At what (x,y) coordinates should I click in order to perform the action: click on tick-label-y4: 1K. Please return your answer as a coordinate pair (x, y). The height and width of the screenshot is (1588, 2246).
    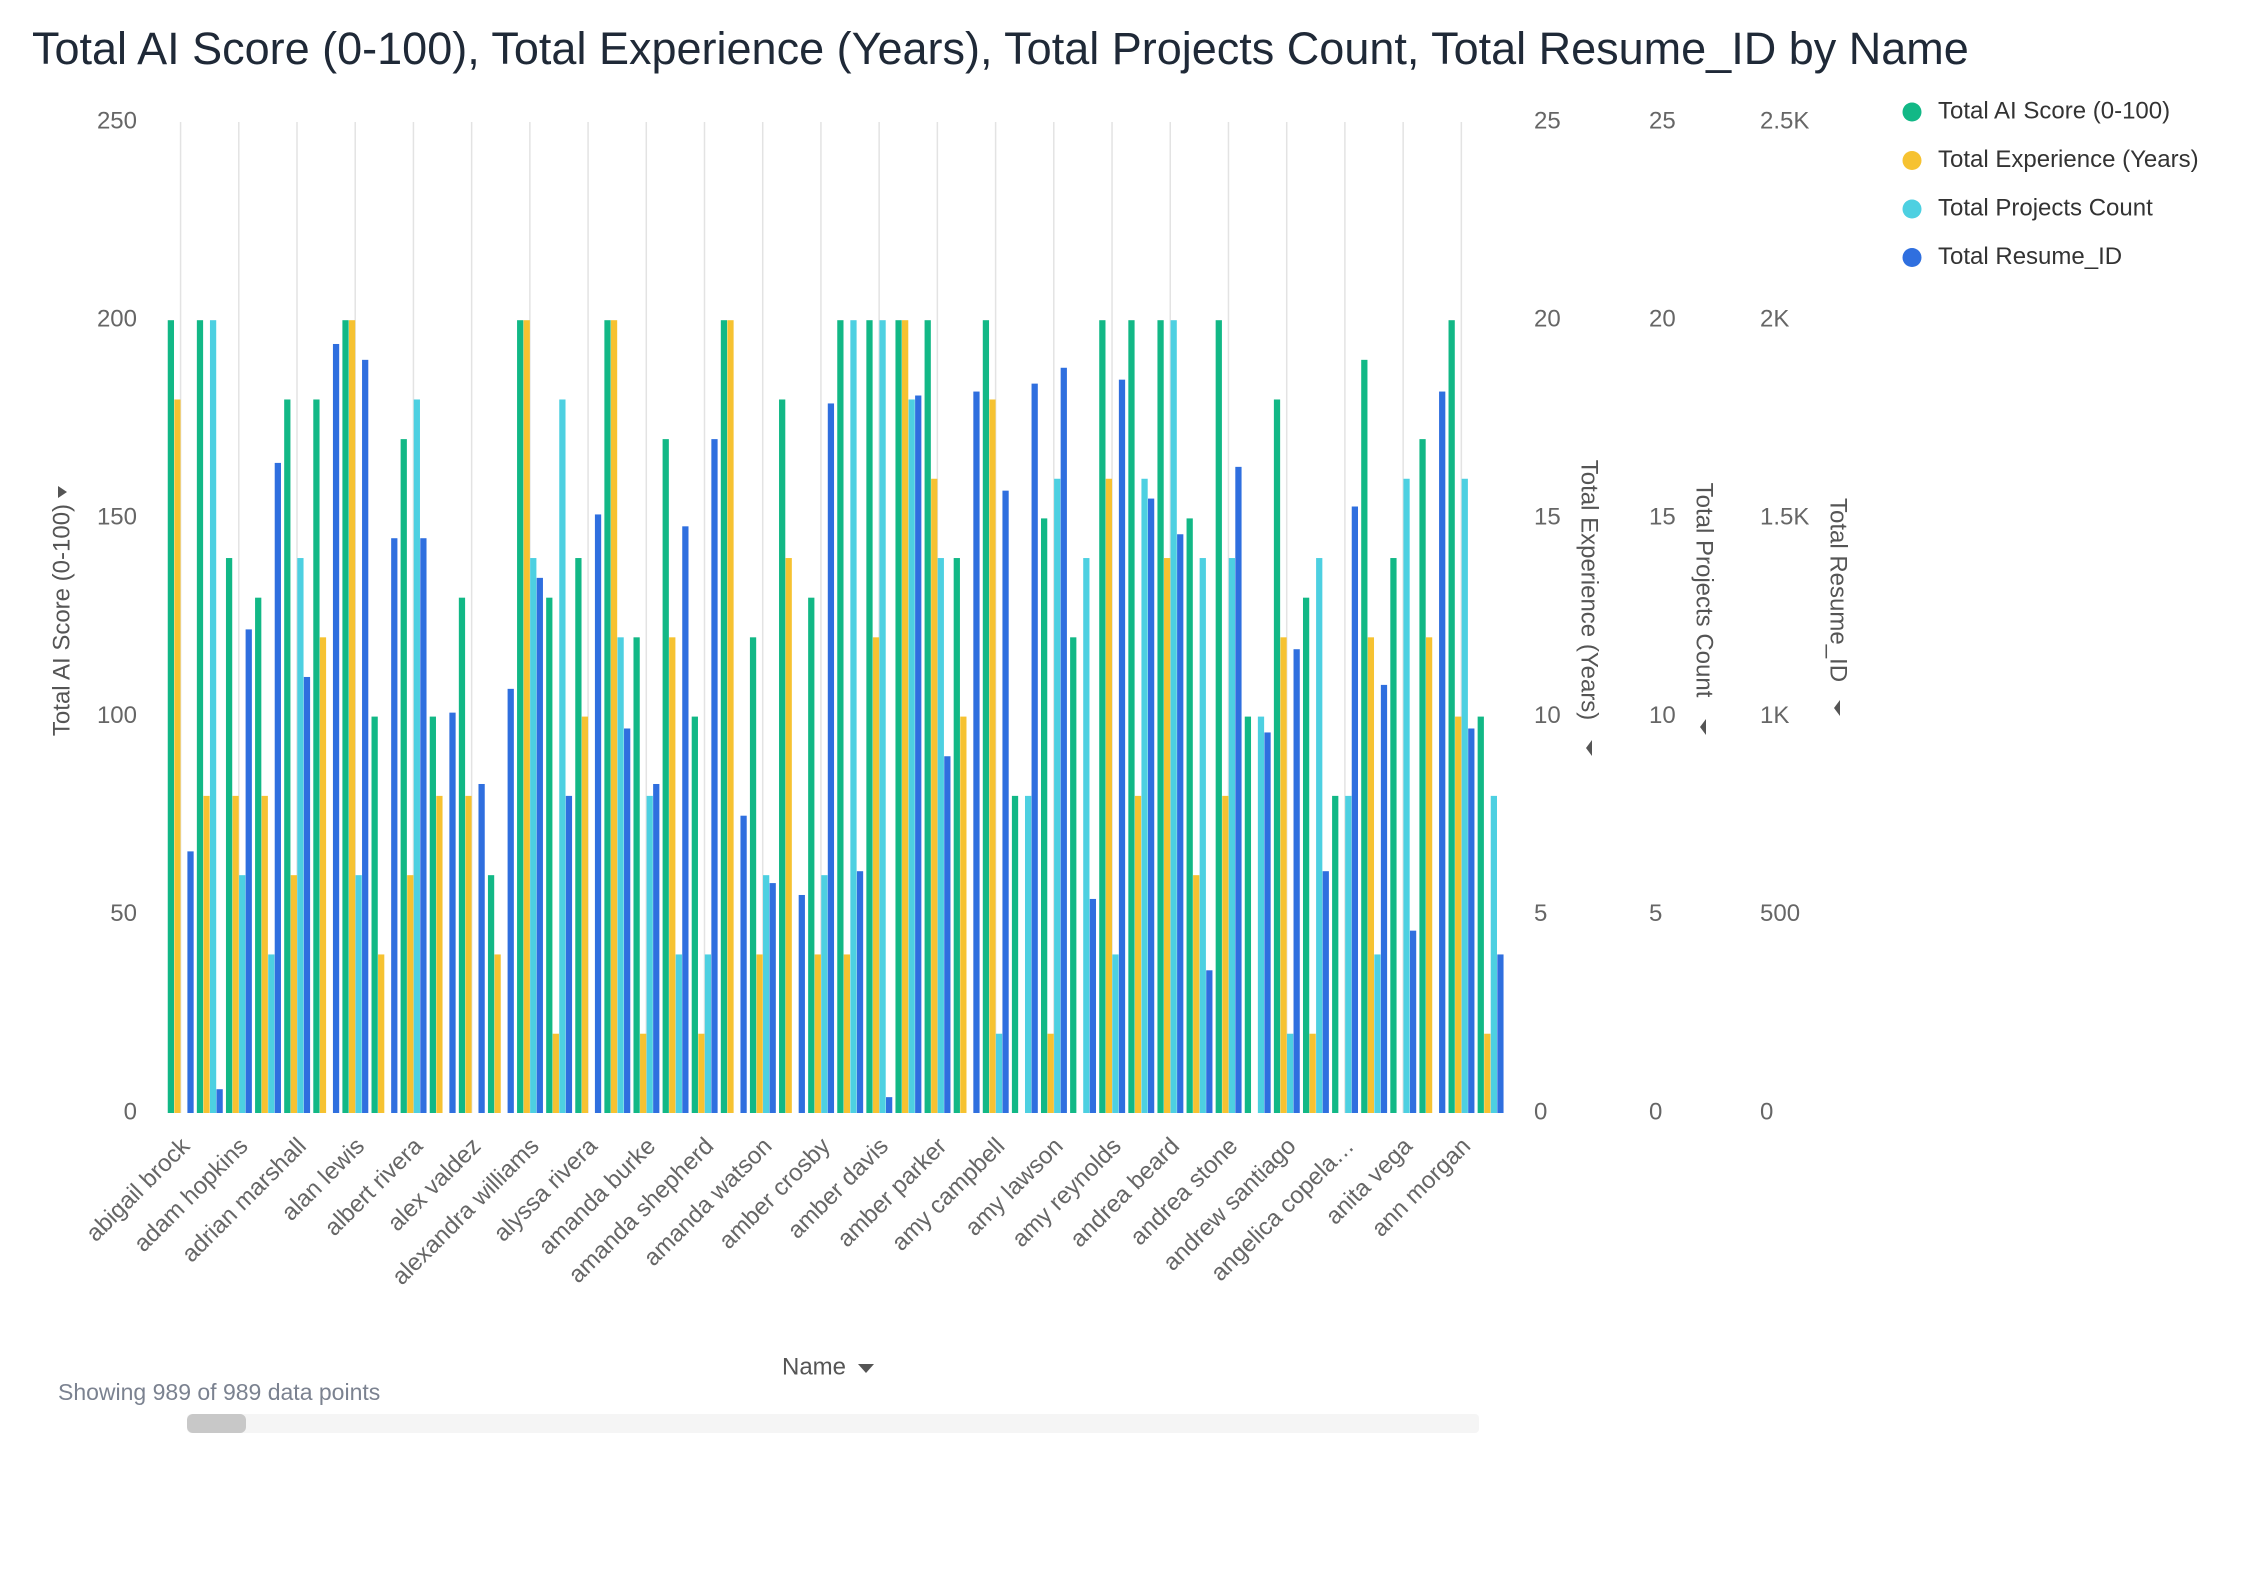
    Looking at the image, I should click on (1774, 715).